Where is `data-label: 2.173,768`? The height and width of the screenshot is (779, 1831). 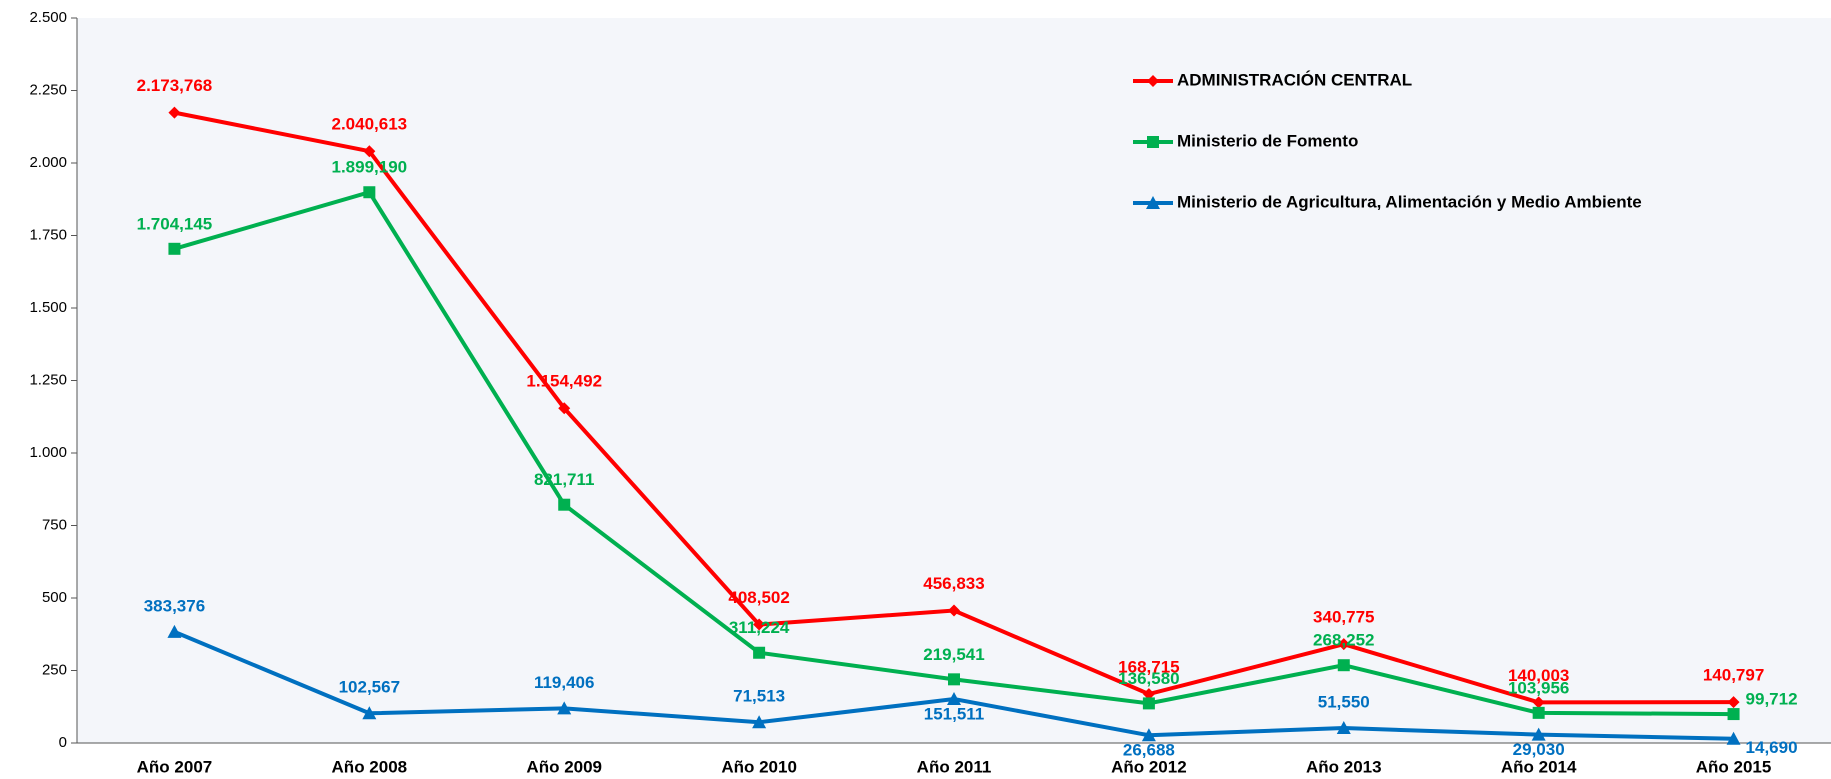 data-label: 2.173,768 is located at coordinates (175, 85).